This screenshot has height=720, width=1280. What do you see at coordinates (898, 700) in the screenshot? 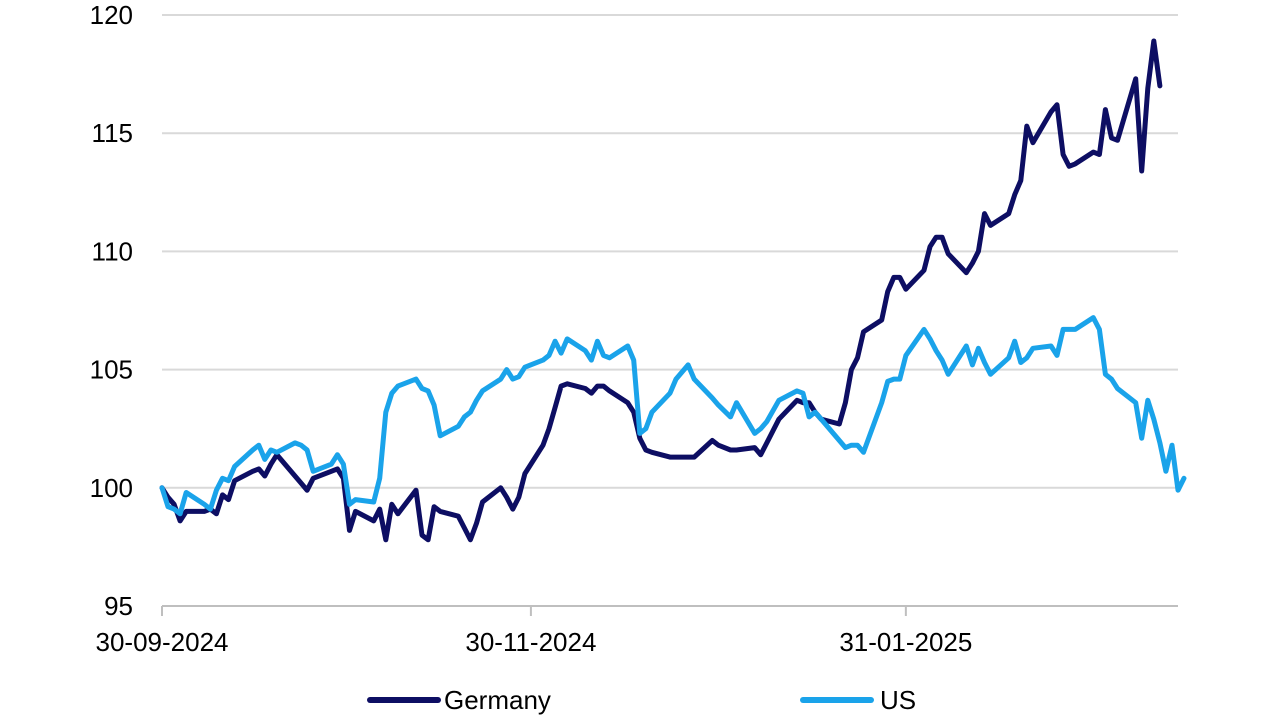
I see `legend-label-us: US` at bounding box center [898, 700].